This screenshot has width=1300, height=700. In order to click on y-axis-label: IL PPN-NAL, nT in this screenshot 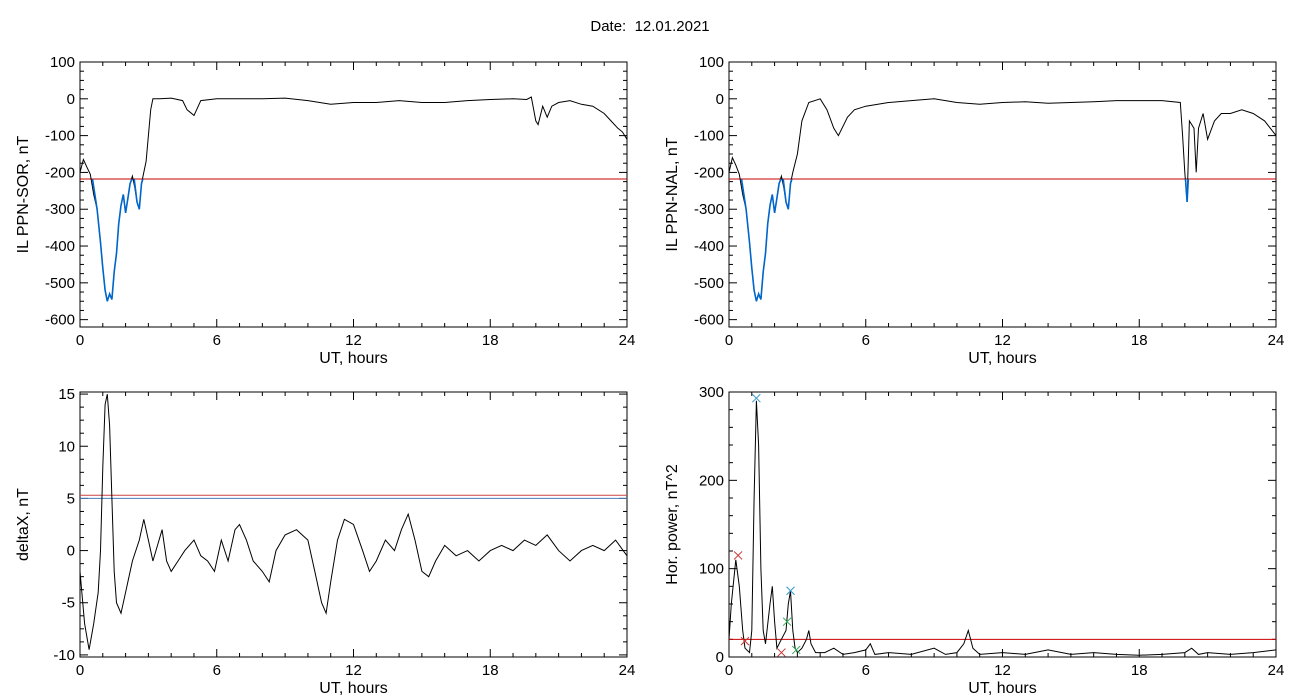, I will do `click(672, 194)`.